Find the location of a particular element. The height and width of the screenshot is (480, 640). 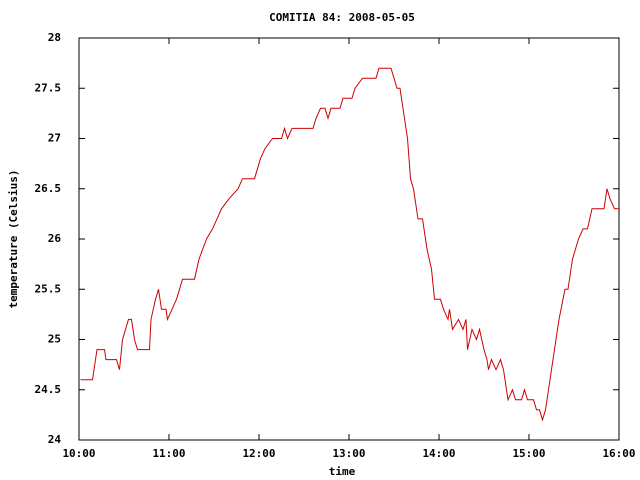

x-tick-label: 10:00 is located at coordinates (78, 453).